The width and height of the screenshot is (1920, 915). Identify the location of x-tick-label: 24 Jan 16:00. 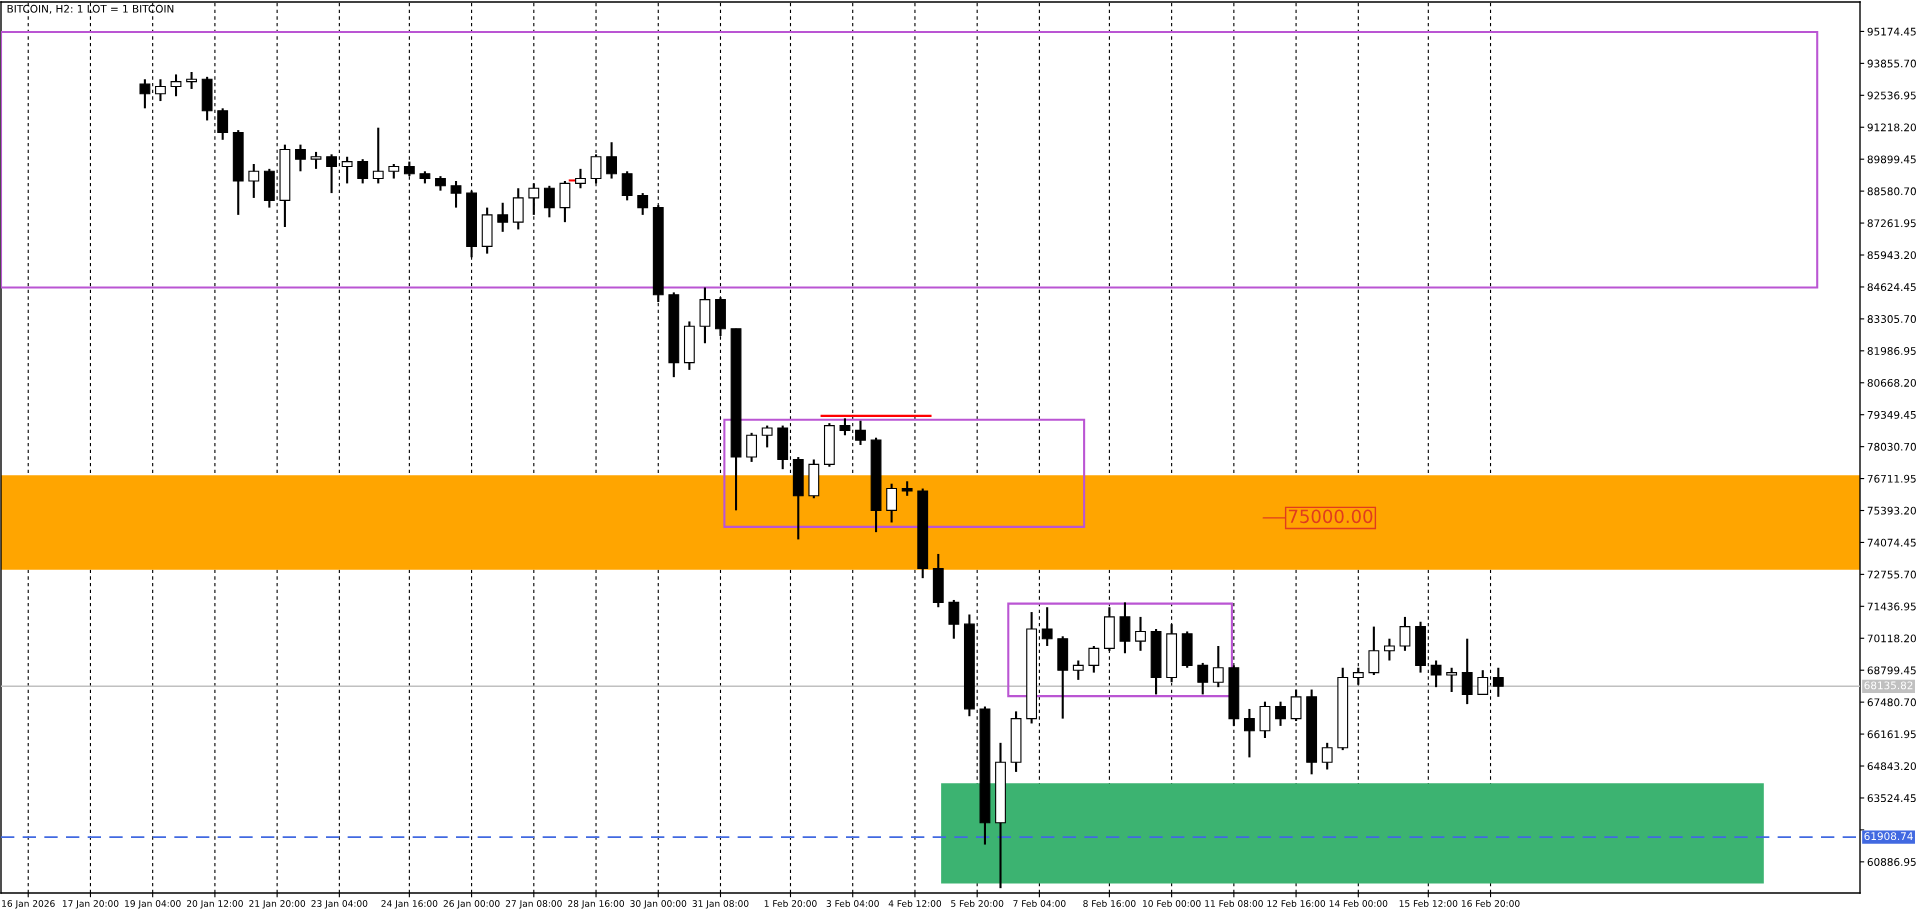
(409, 904).